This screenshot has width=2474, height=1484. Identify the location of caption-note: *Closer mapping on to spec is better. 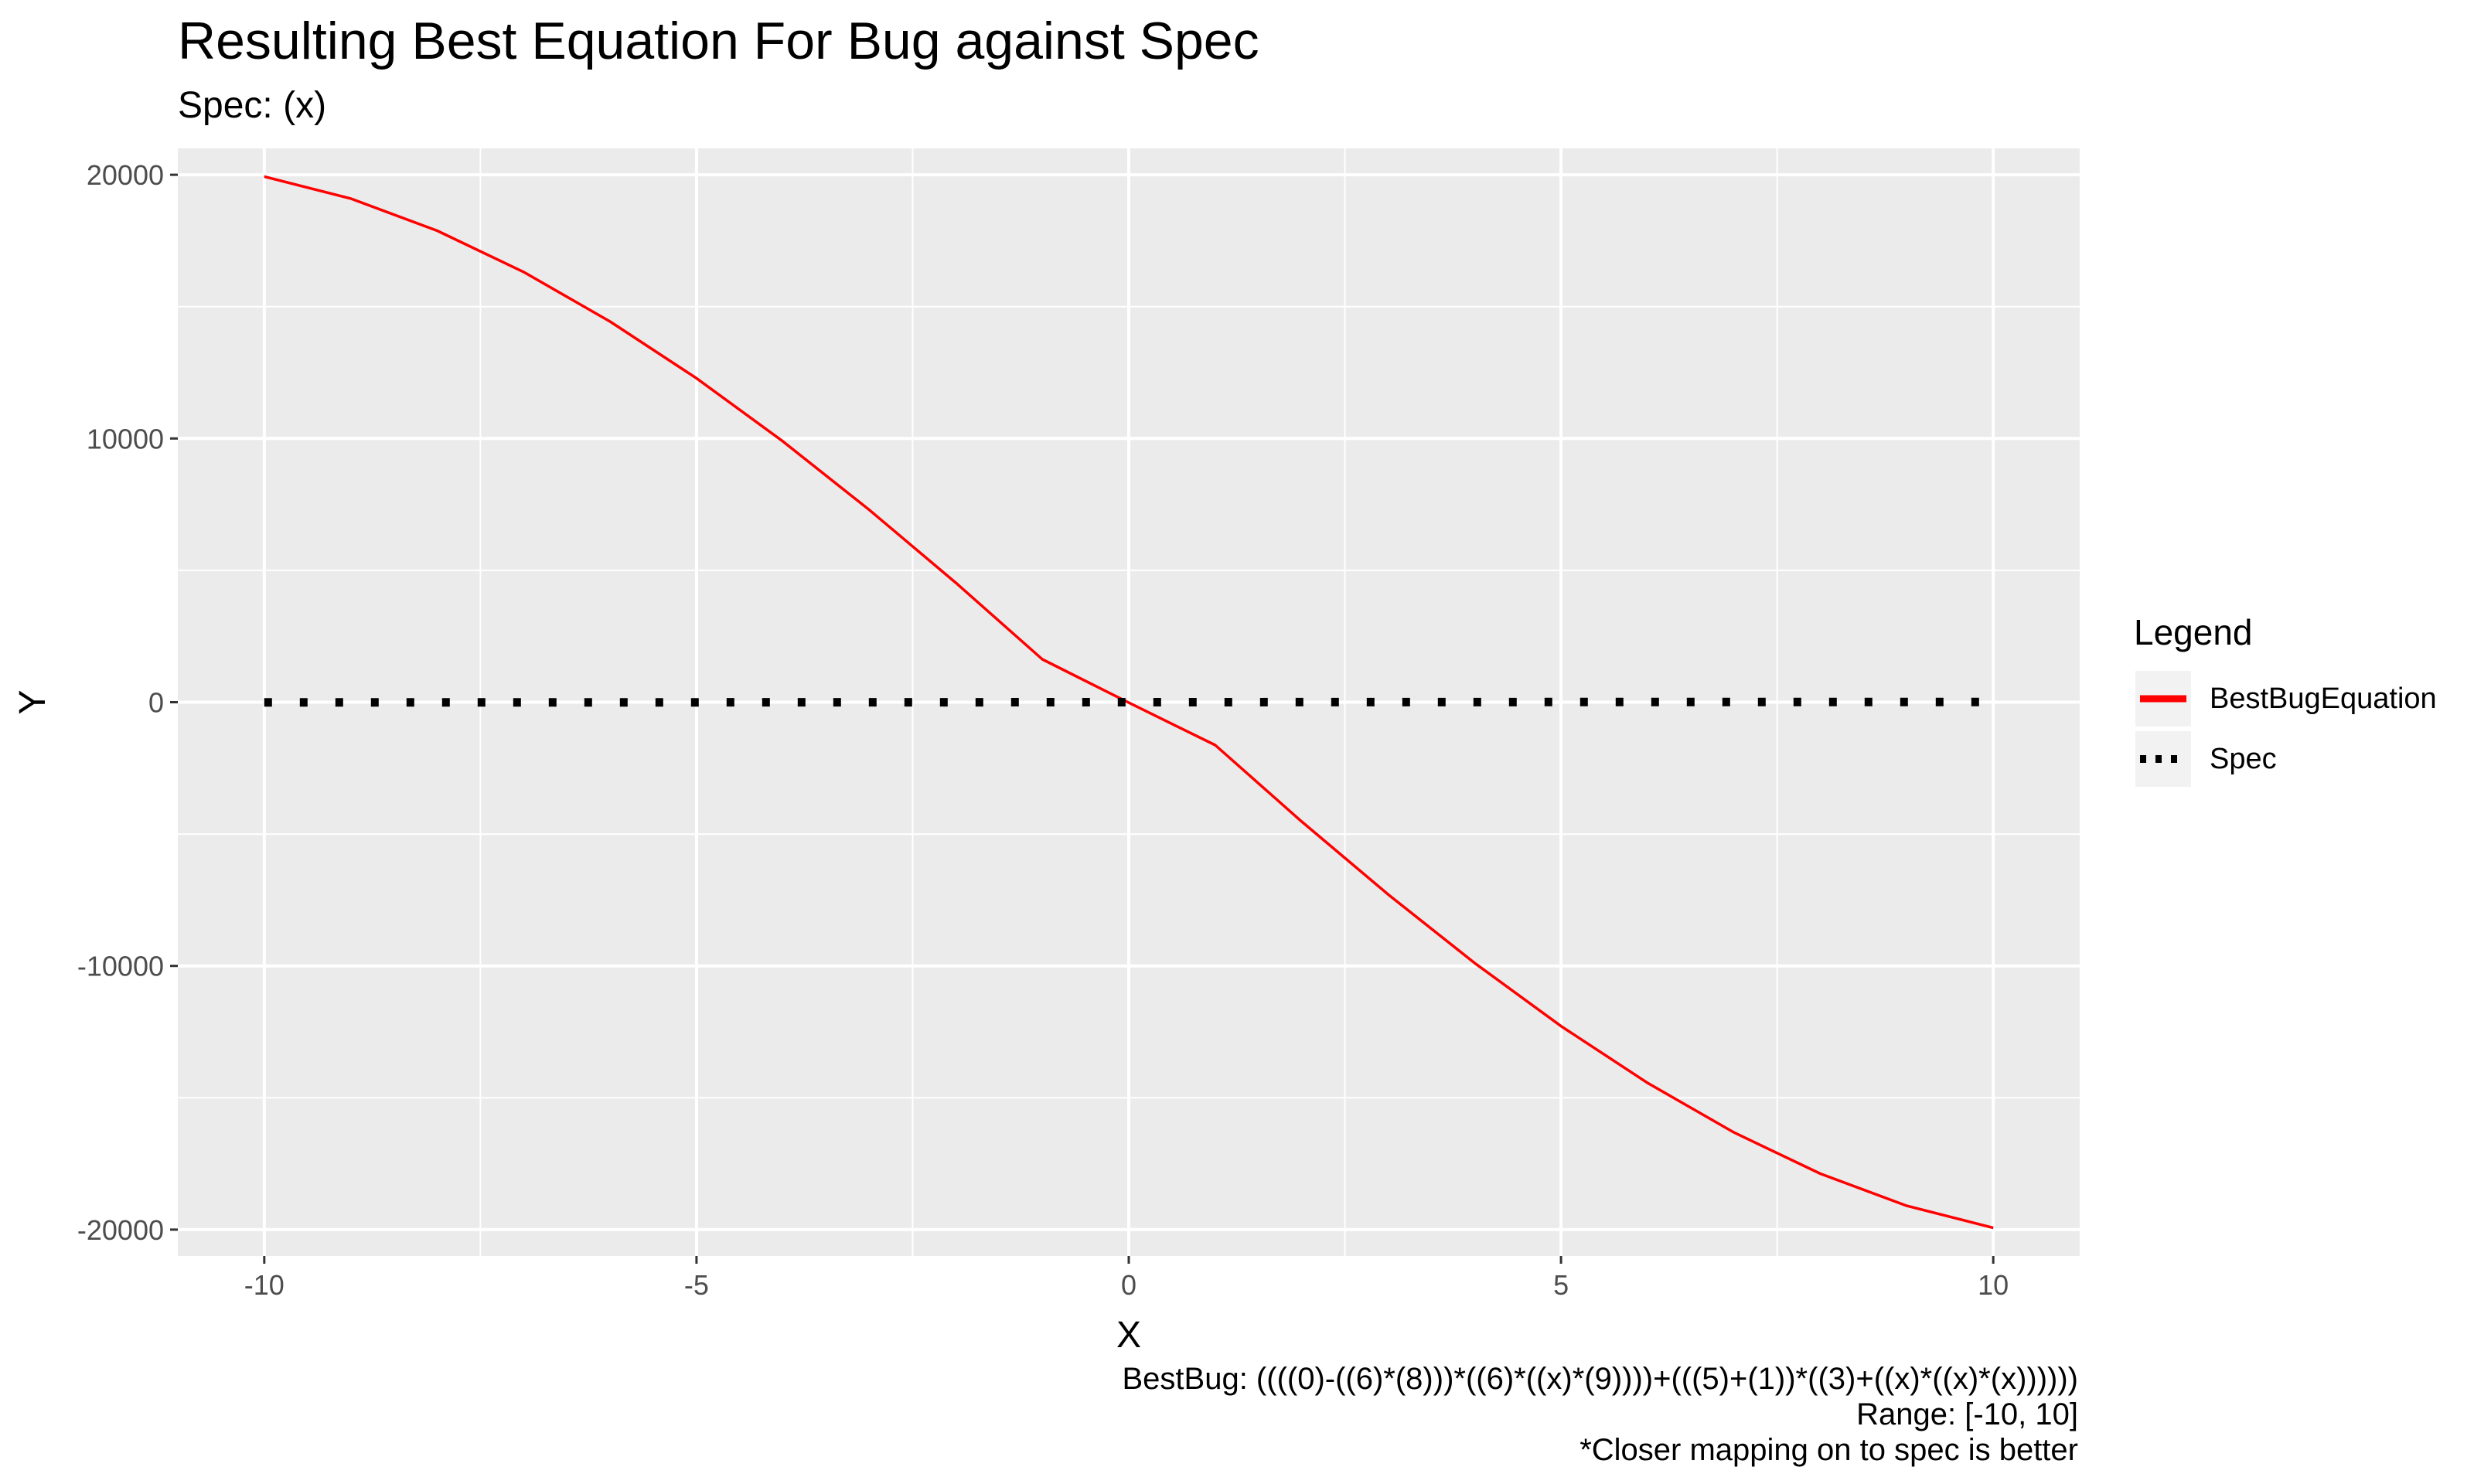
(1828, 1450).